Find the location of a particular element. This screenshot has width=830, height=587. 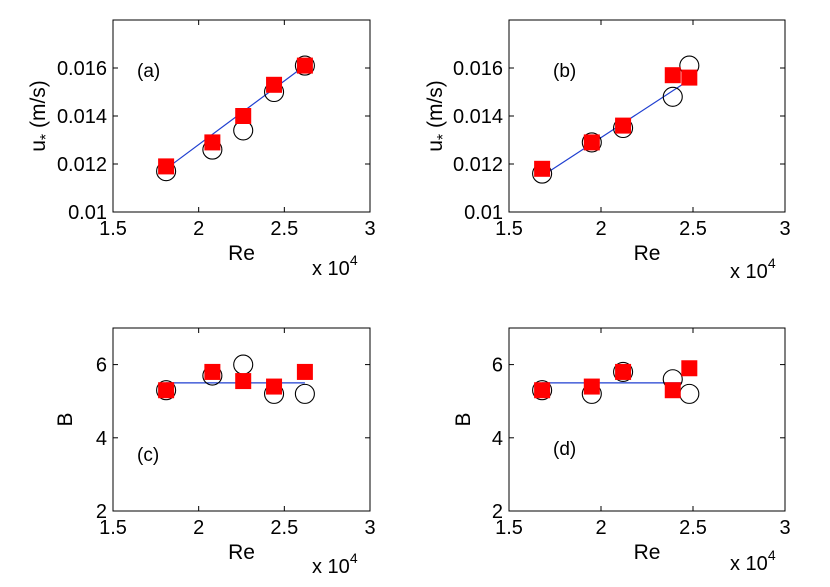

panel-label: (d) is located at coordinates (564, 449).